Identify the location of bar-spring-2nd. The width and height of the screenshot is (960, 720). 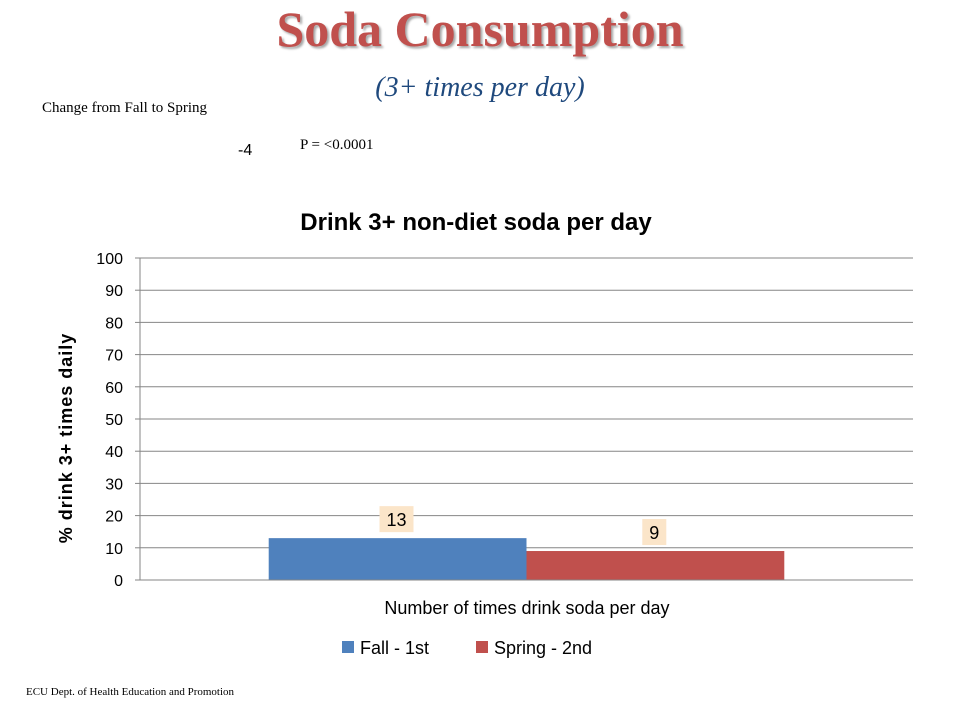
(655, 565).